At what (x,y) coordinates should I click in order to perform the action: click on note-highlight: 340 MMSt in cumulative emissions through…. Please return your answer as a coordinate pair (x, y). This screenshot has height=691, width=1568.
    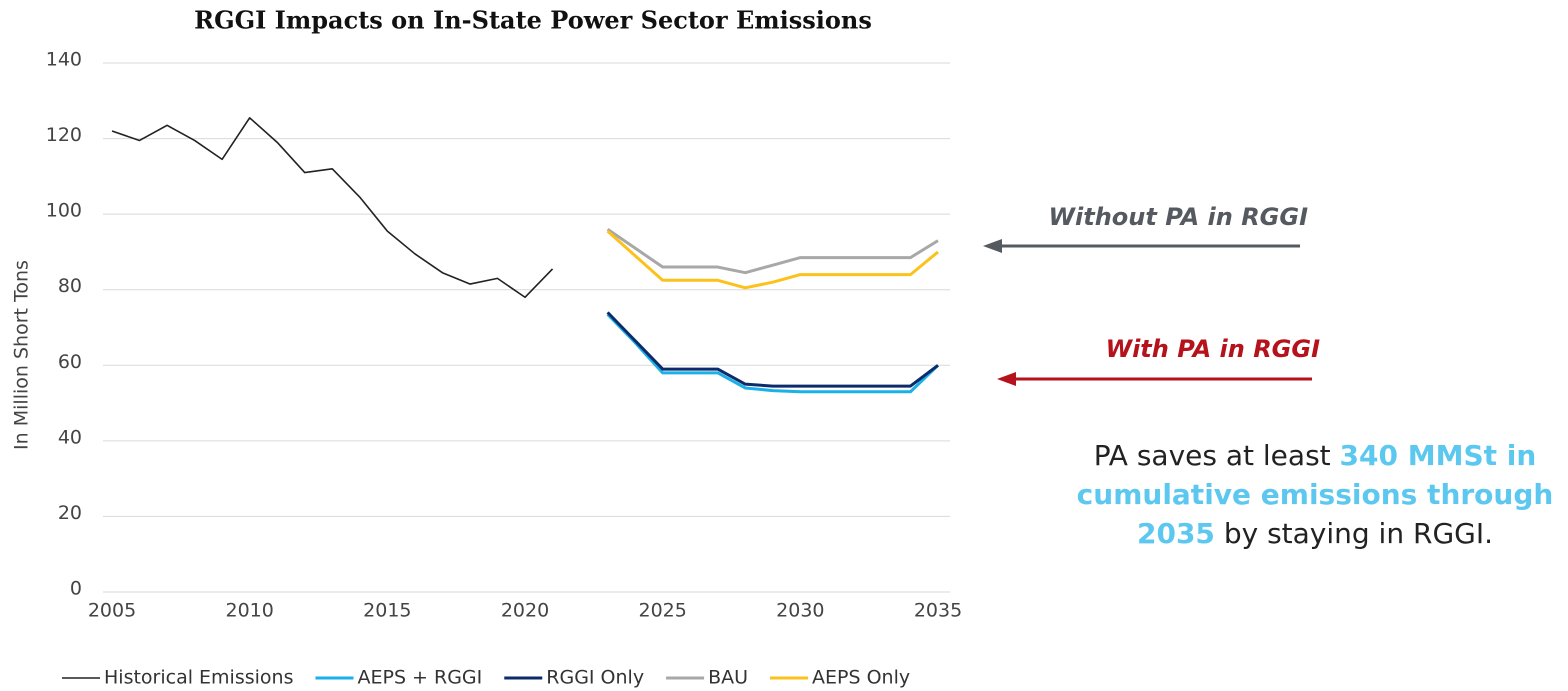
    Looking at the image, I should click on (1315, 494).